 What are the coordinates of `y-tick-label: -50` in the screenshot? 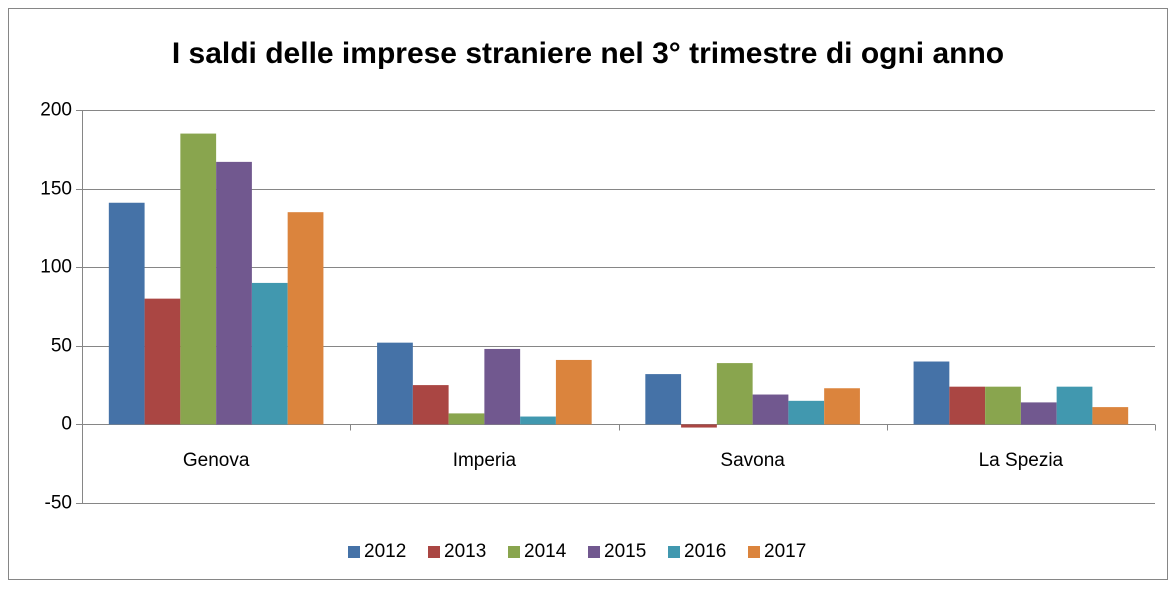 It's located at (58, 503).